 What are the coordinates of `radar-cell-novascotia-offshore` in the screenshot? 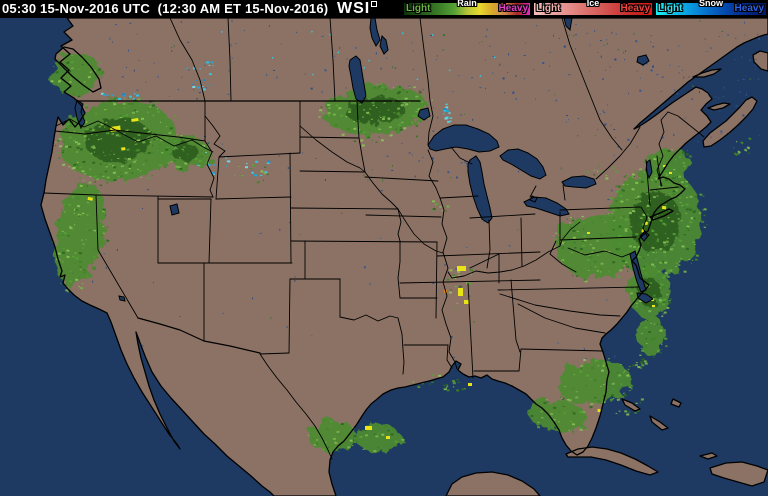 It's located at (742, 147).